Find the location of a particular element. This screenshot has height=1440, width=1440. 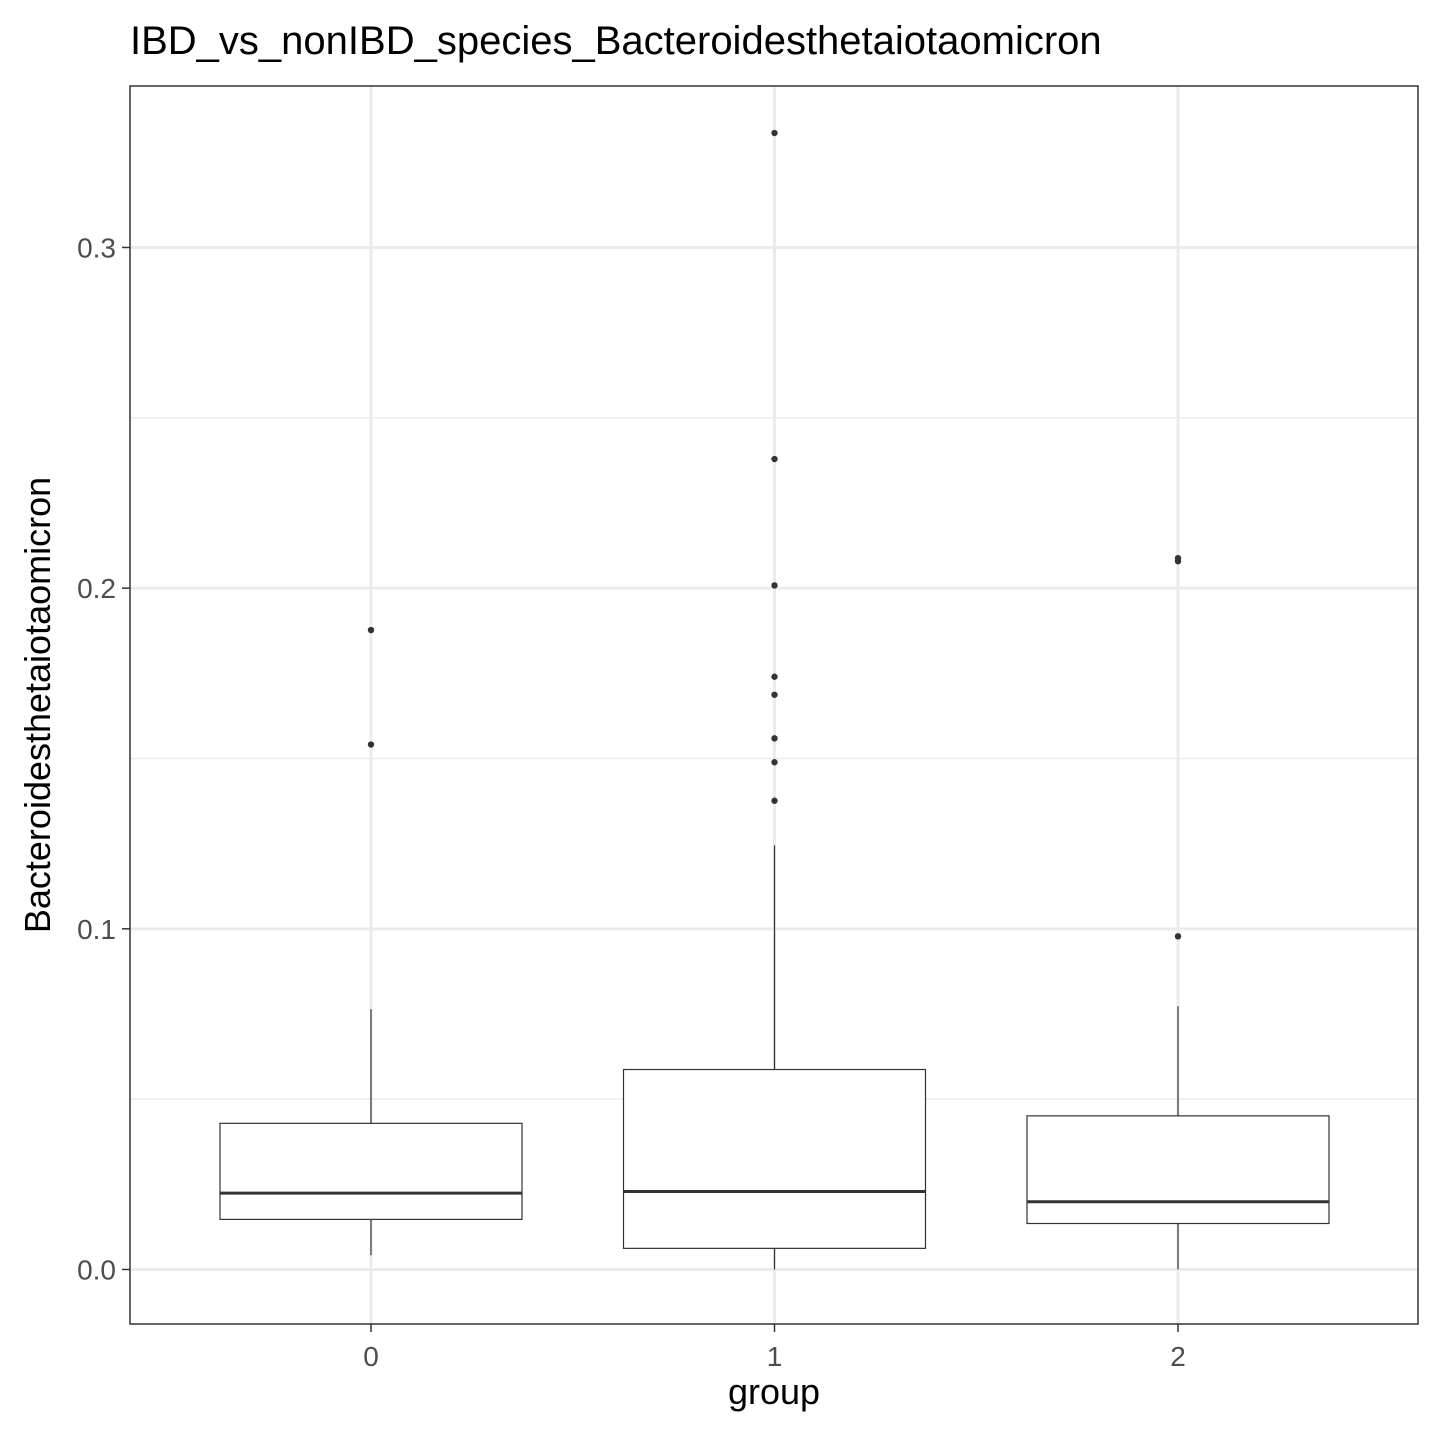

y-axis: 0.0 0.1 0.2 0.3 is located at coordinates (103, 758).